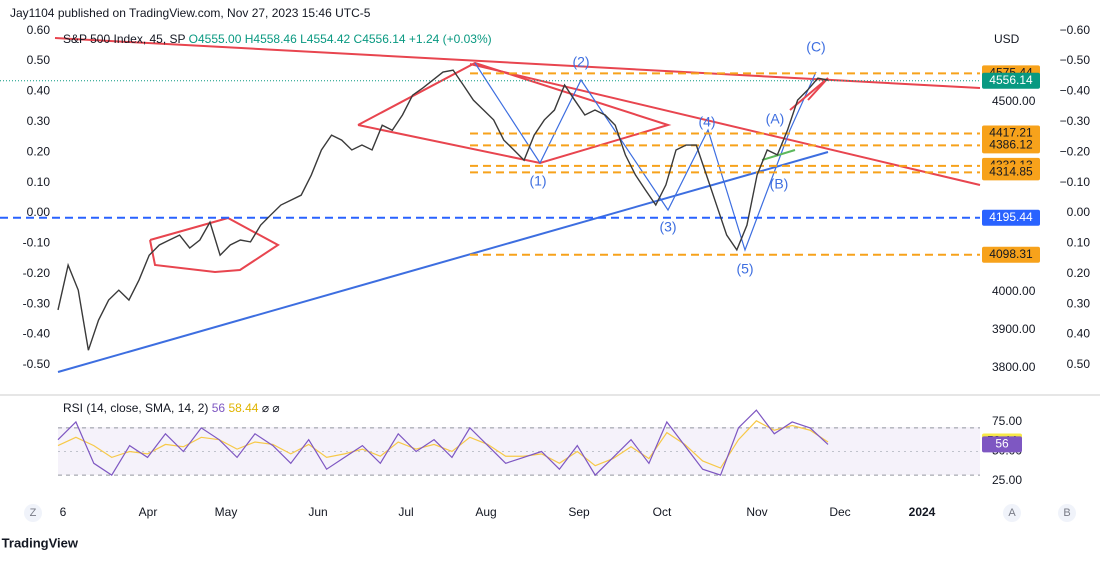 This screenshot has height=563, width=1100. I want to click on wave-label: (3), so click(667, 227).